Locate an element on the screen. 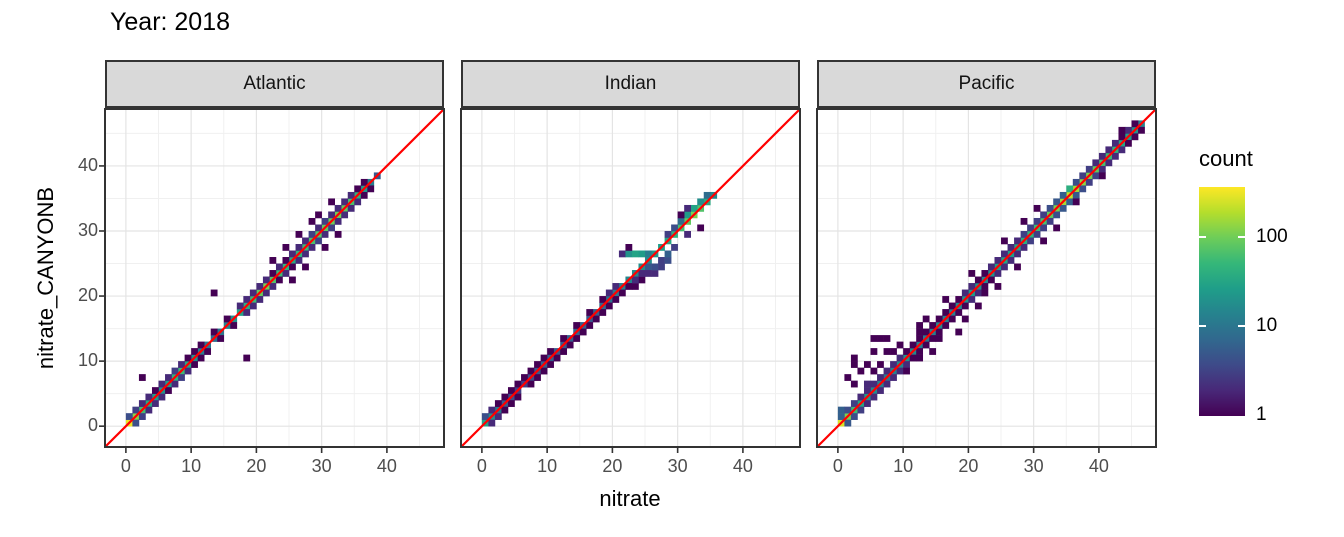 The image size is (1344, 537). x-tick-label: 10 is located at coordinates (547, 466).